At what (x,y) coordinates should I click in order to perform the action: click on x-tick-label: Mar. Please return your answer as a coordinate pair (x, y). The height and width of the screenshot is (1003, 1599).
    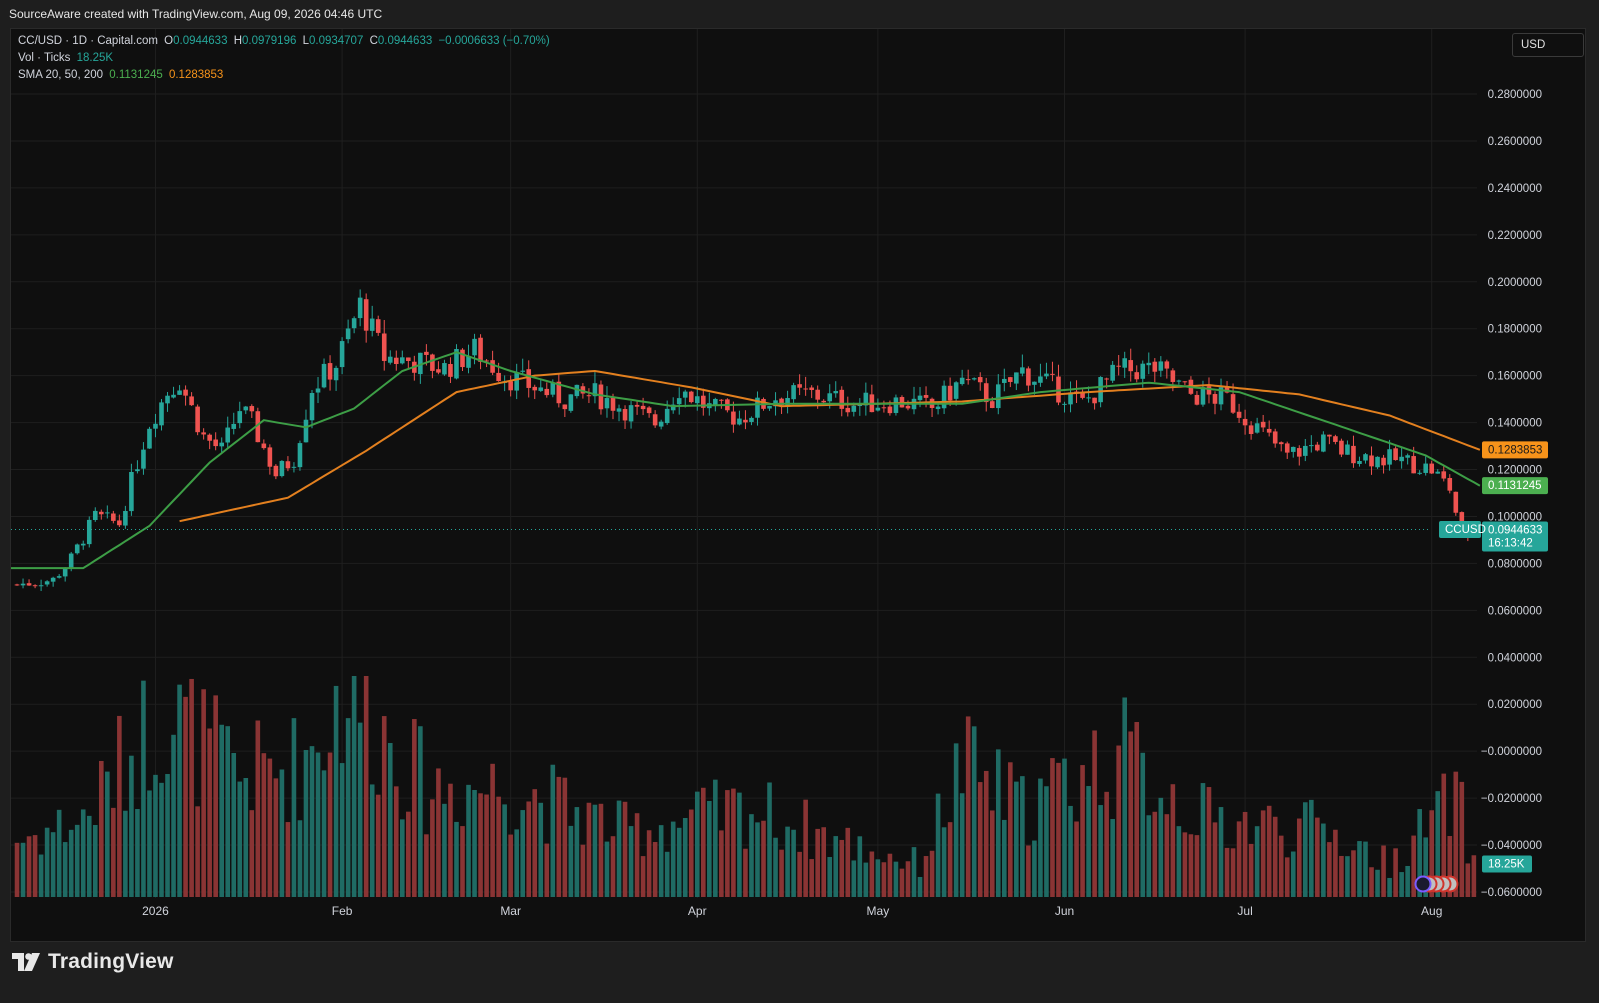
    Looking at the image, I should click on (510, 911).